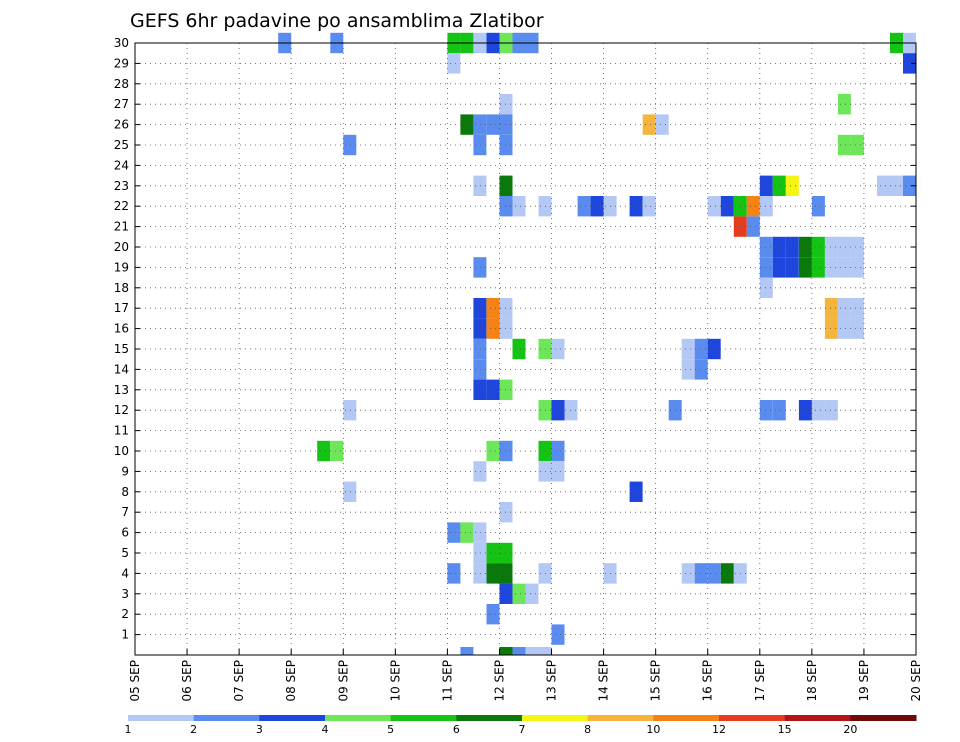 The height and width of the screenshot is (742, 960). What do you see at coordinates (187, 681) in the screenshot?
I see `x-tick-label: 06 SEP` at bounding box center [187, 681].